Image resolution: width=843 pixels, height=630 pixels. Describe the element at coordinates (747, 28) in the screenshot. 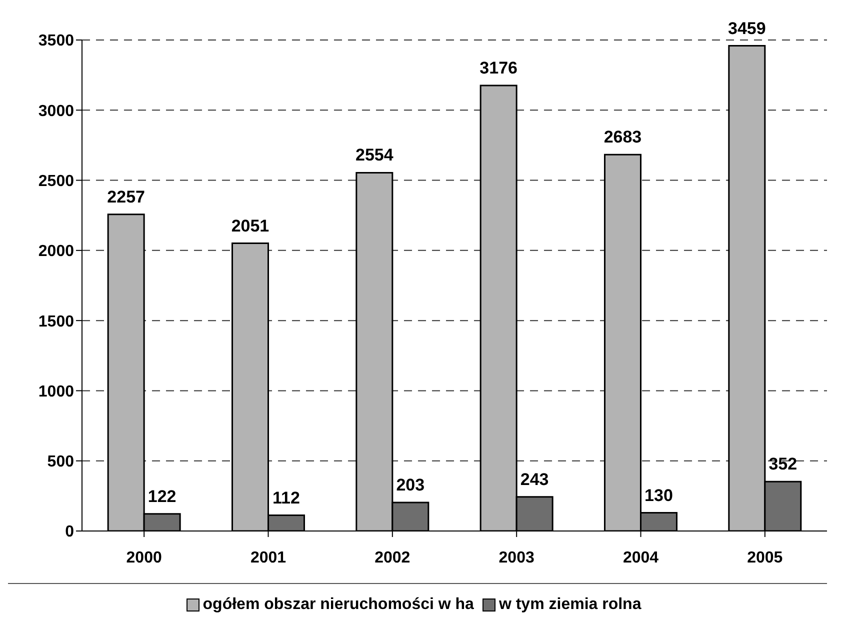

I see `data-label: 3459` at that location.